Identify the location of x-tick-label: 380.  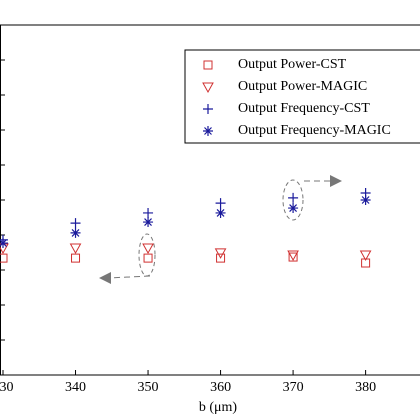
(365, 387).